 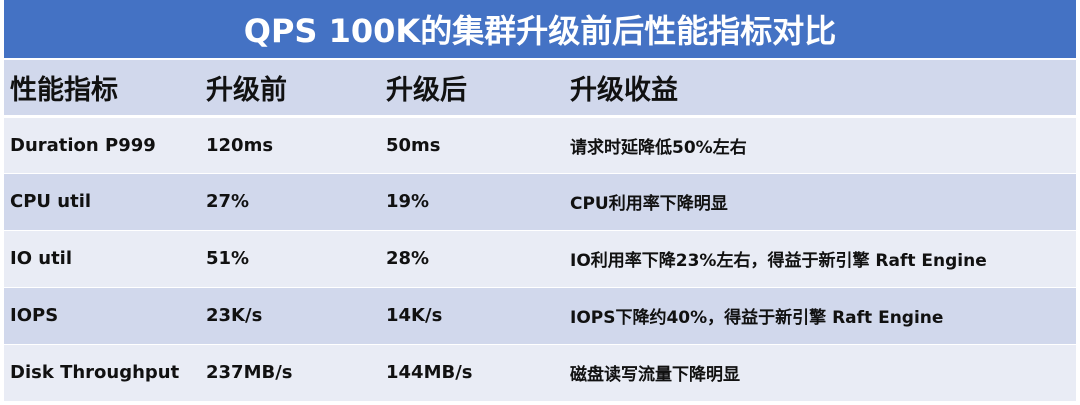 What do you see at coordinates (408, 258) in the screenshot?
I see `cell-after: 28%` at bounding box center [408, 258].